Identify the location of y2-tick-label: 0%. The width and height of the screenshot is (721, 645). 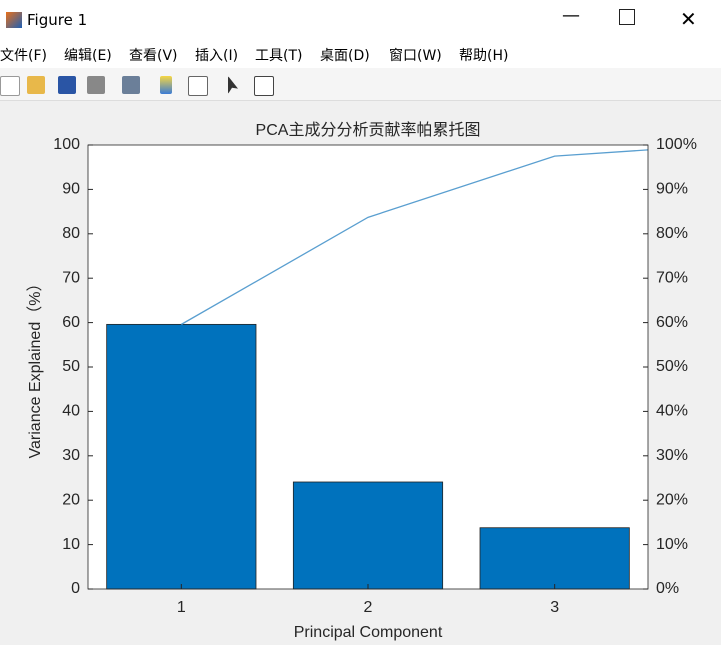
(667, 588).